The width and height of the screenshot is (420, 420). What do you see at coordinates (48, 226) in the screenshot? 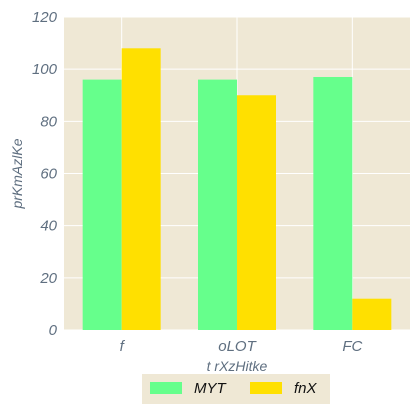
I see `y-tick-label: 40` at bounding box center [48, 226].